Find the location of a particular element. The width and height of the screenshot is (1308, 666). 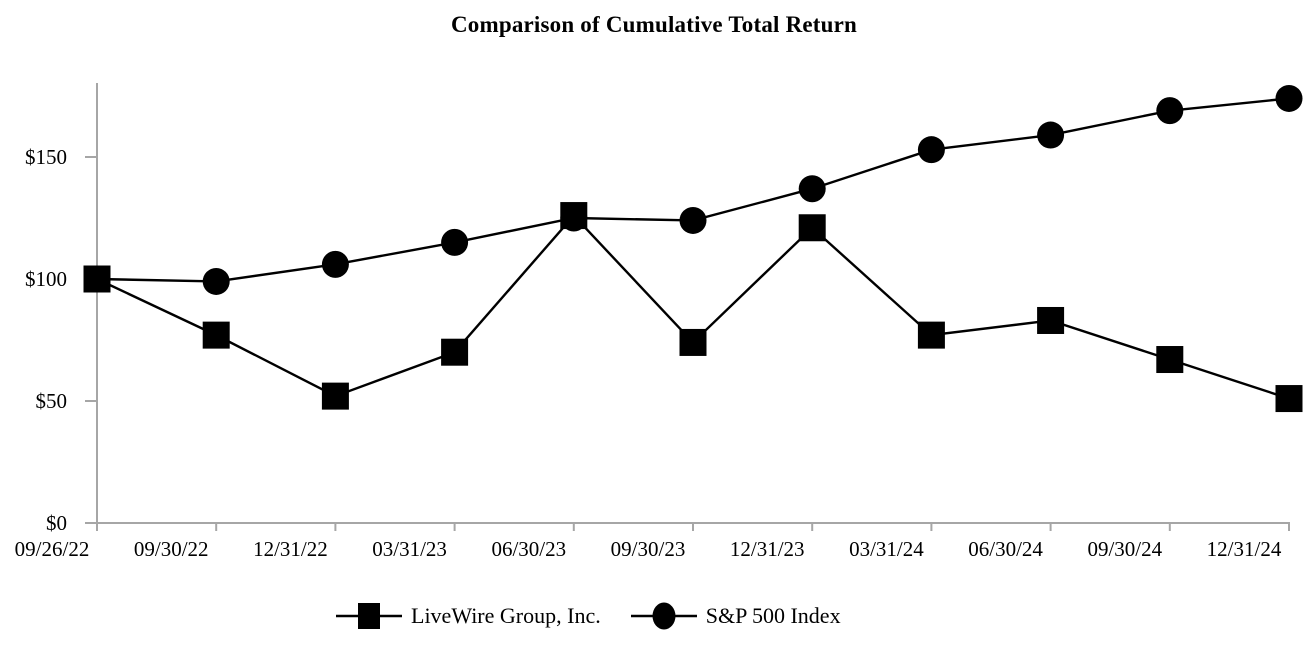

circle-marker-icon is located at coordinates (663, 616).